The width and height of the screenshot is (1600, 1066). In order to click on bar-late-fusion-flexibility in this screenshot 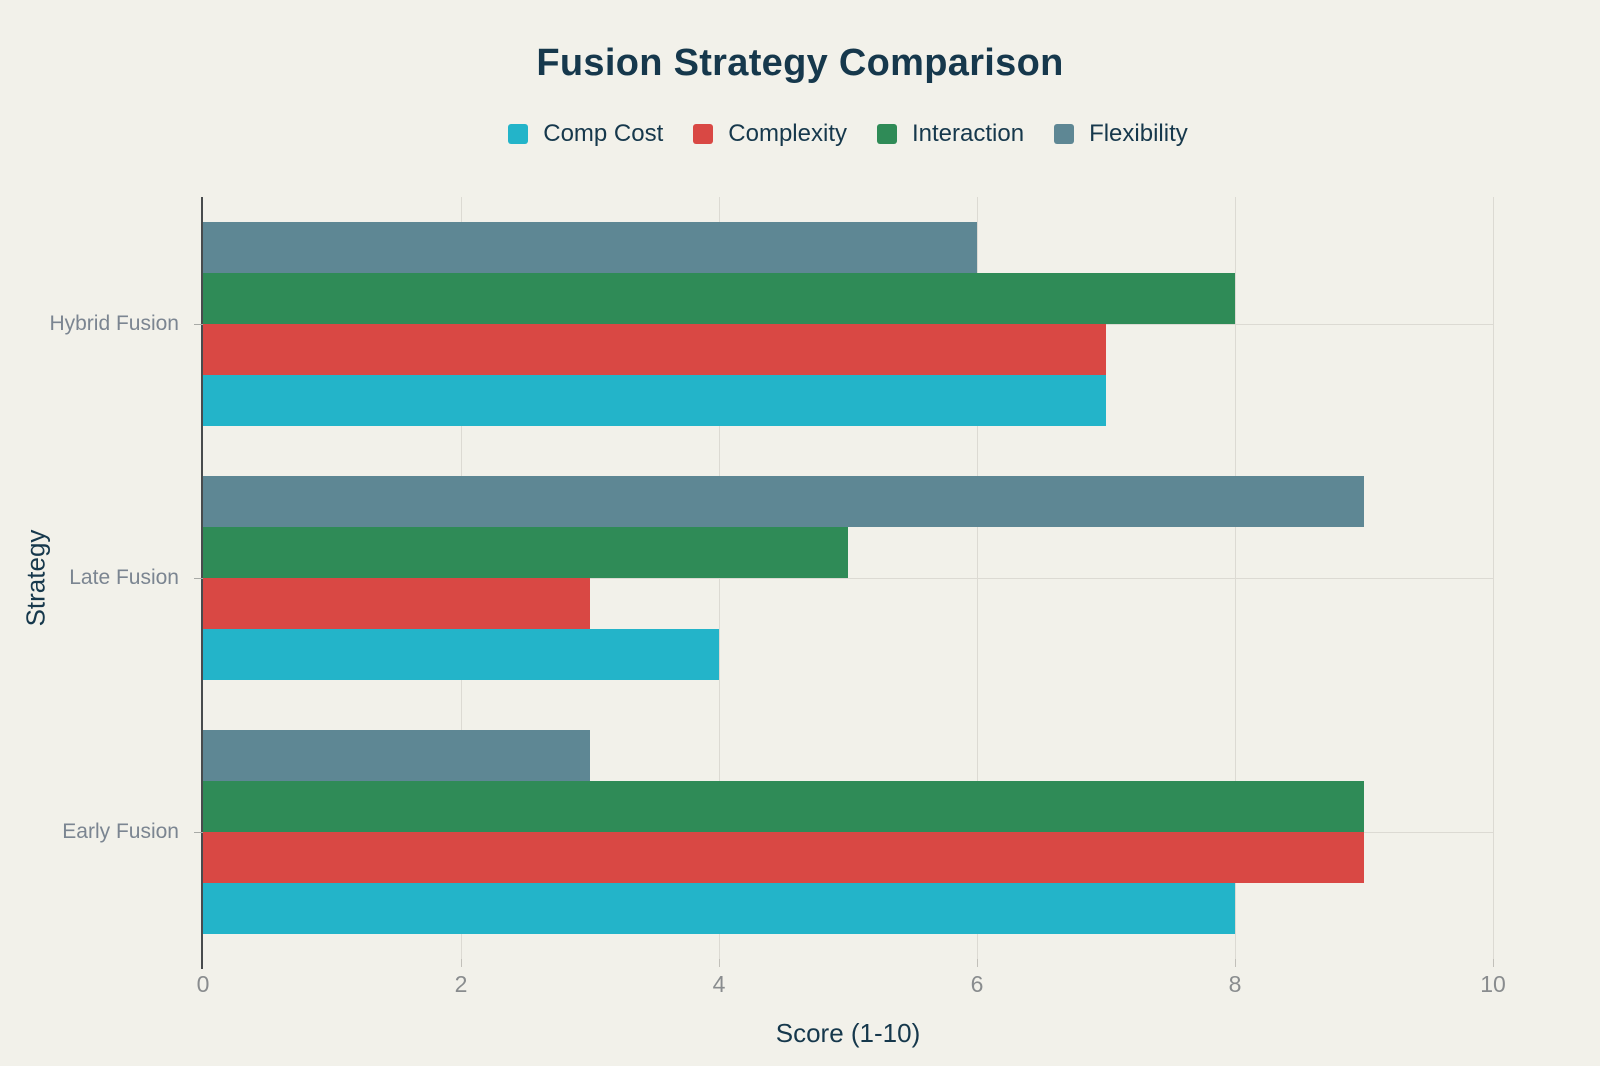, I will do `click(783, 501)`.